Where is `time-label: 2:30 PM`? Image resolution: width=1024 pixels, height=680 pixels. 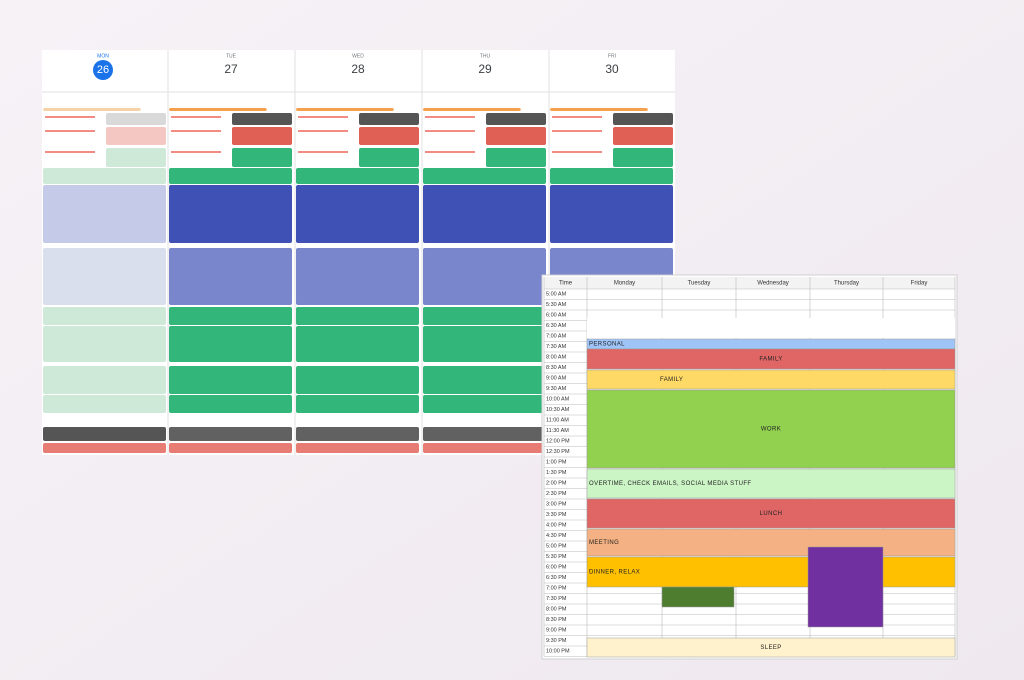 time-label: 2:30 PM is located at coordinates (556, 494).